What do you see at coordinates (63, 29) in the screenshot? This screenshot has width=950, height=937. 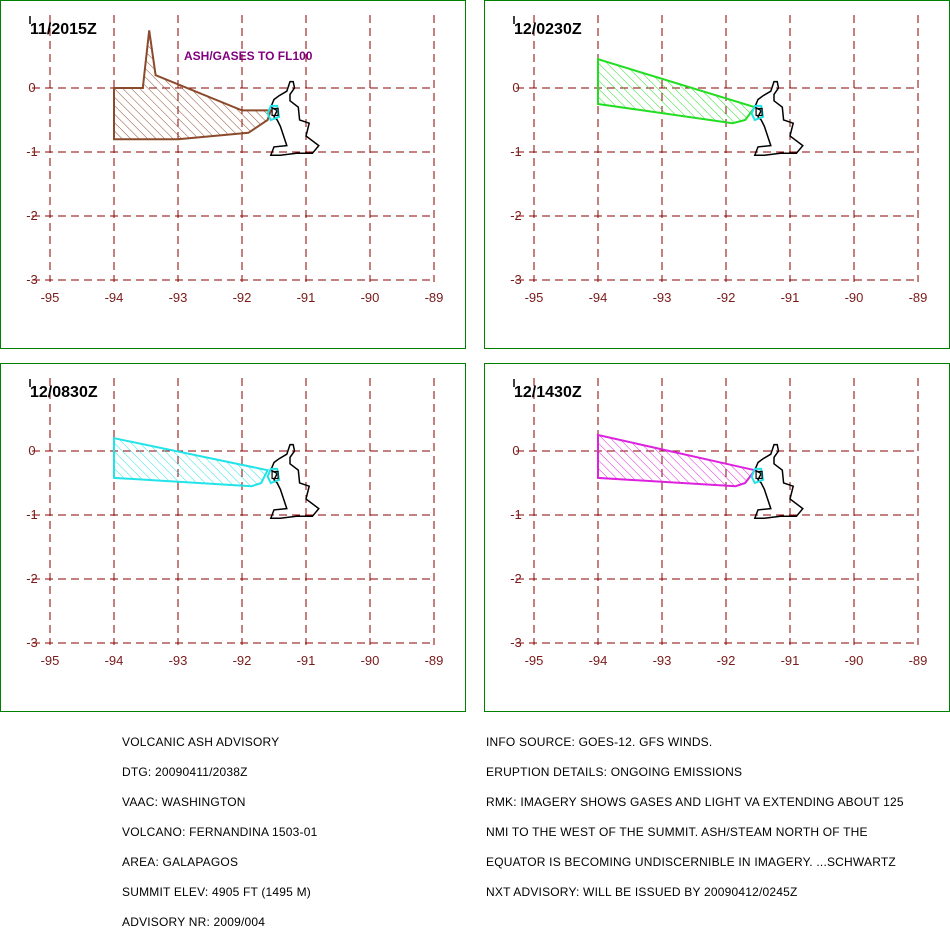 I see `time-label: 11/2015Z` at bounding box center [63, 29].